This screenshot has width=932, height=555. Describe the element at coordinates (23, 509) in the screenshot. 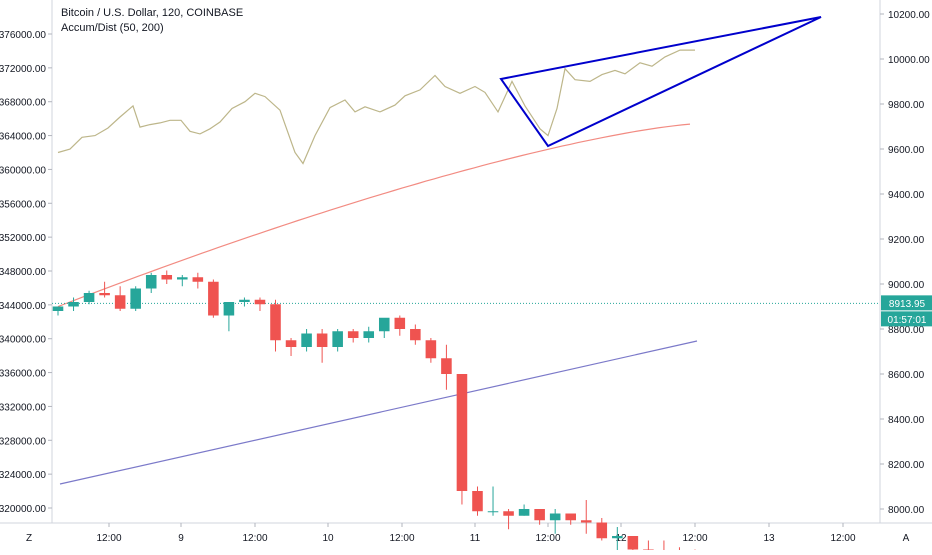

I see `left-tick-label: 320000.00` at that location.